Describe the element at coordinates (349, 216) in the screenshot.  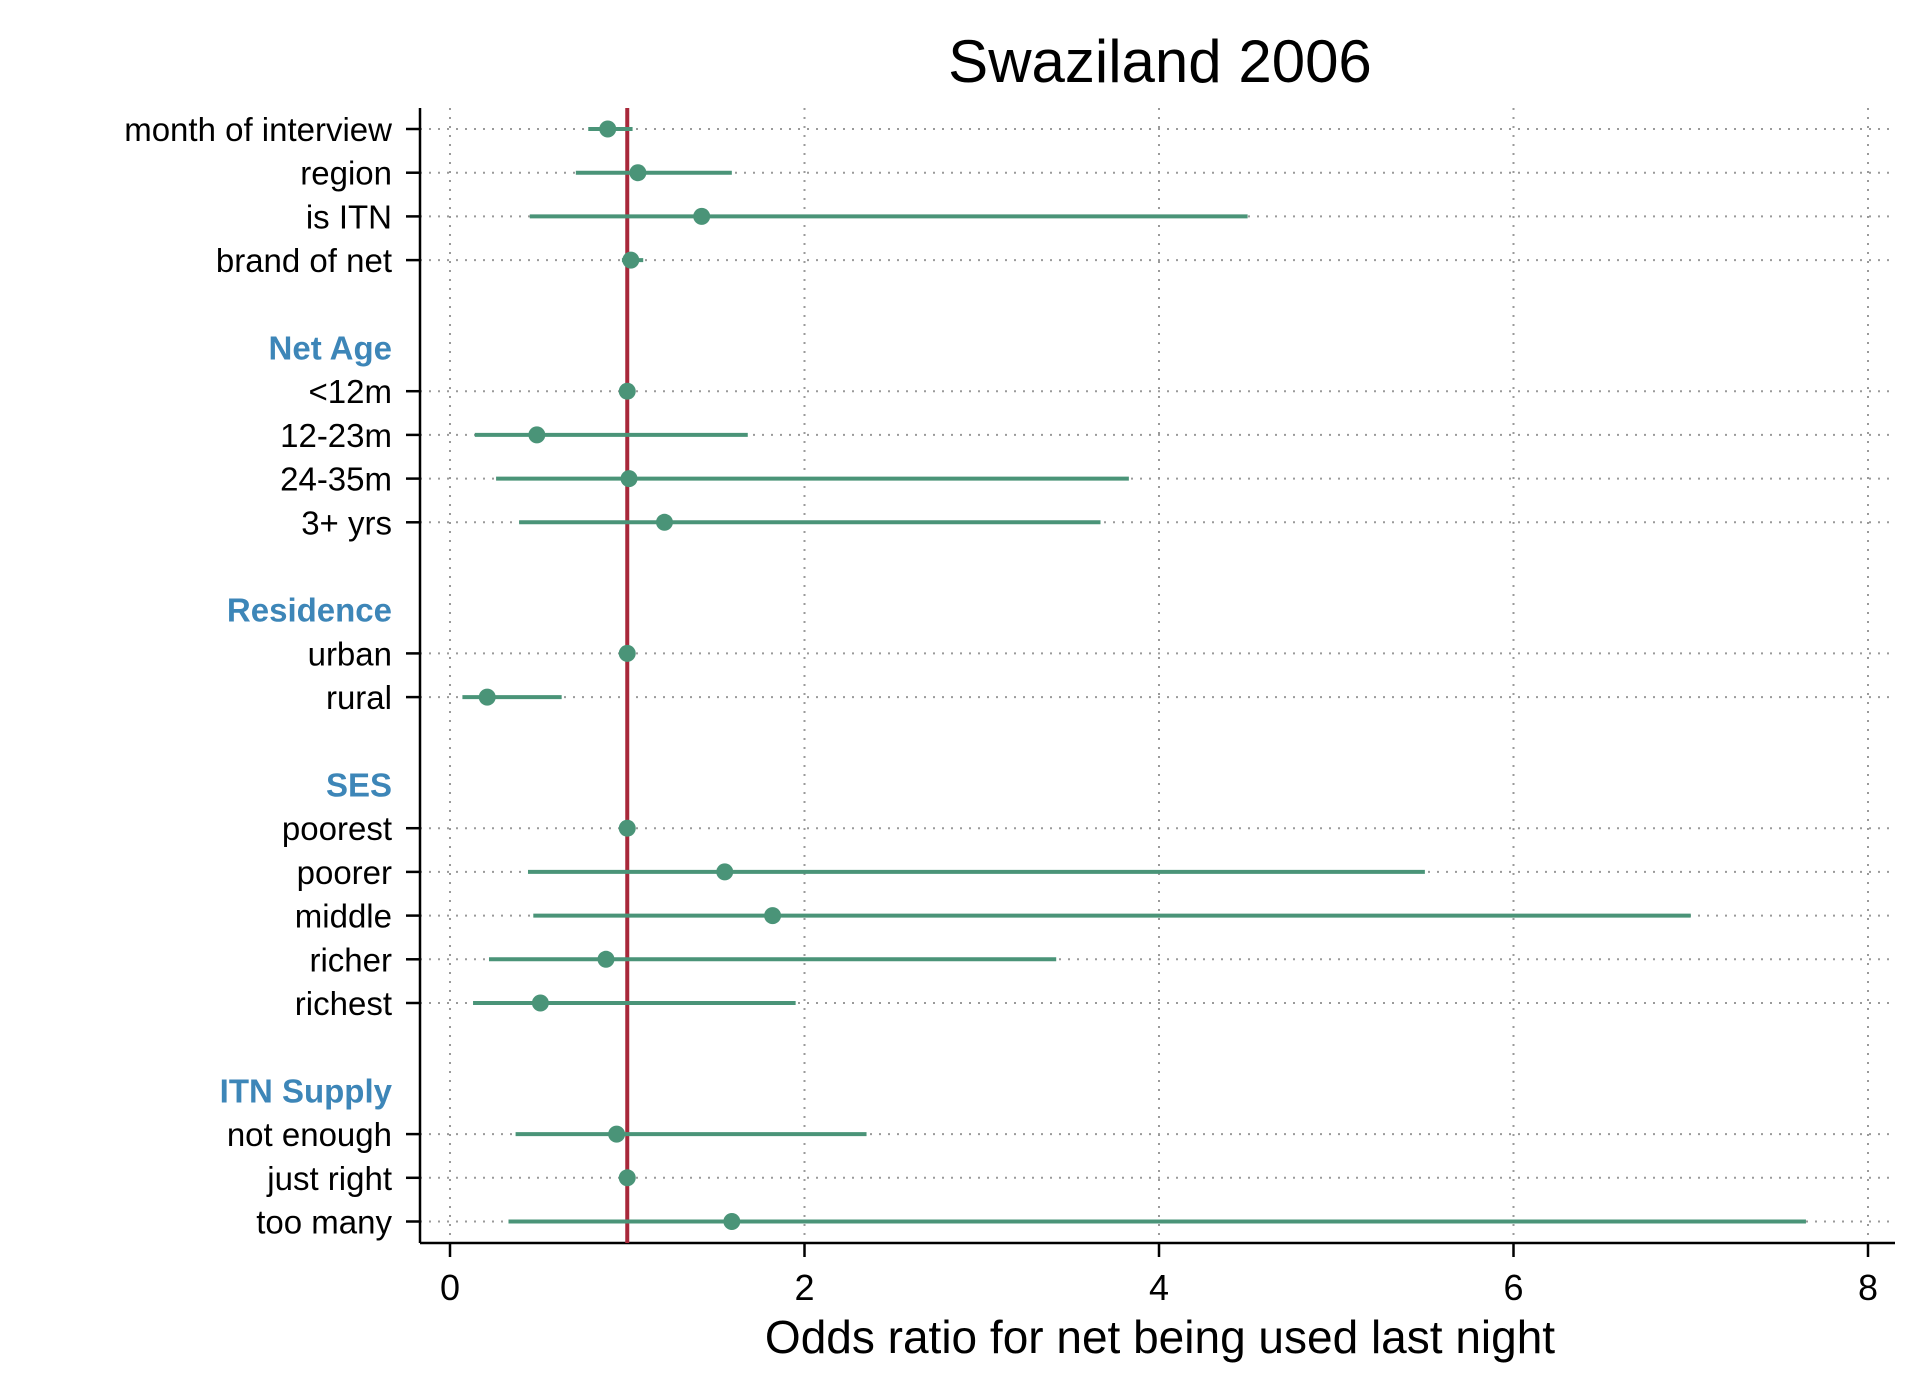
I see `y-tick-label: is ITN` at that location.